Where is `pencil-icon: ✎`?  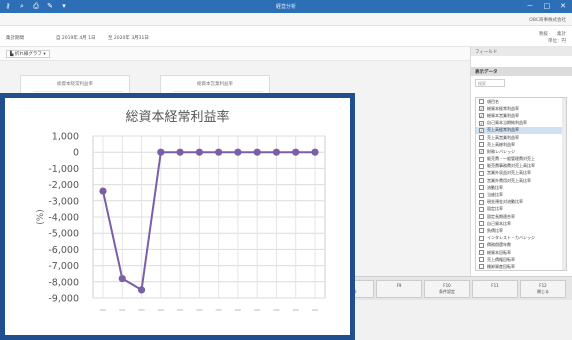 pencil-icon: ✎ is located at coordinates (50, 6).